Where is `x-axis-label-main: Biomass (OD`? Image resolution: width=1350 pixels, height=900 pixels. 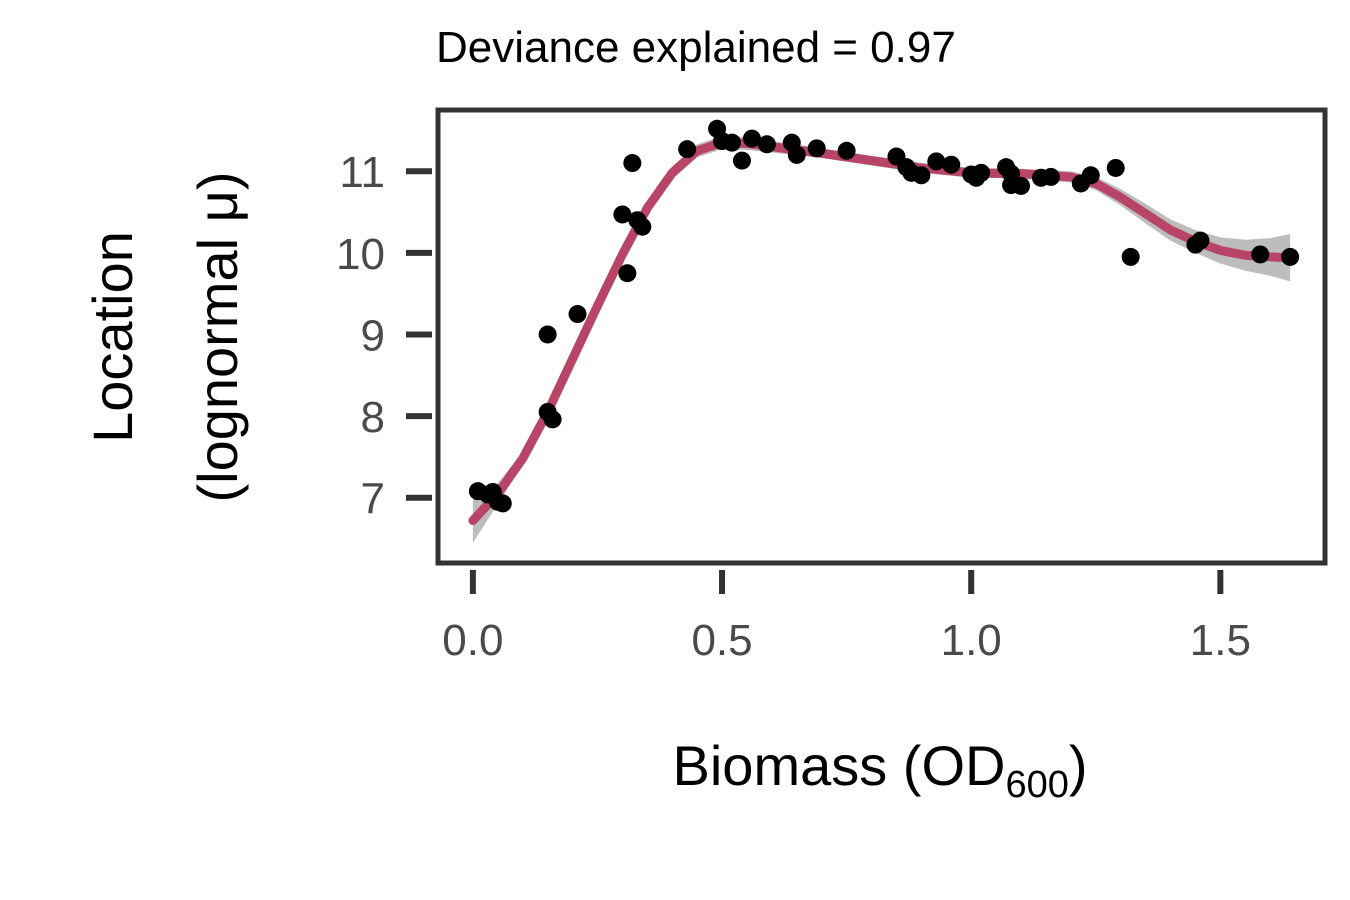 x-axis-label-main: Biomass (OD is located at coordinates (839, 765).